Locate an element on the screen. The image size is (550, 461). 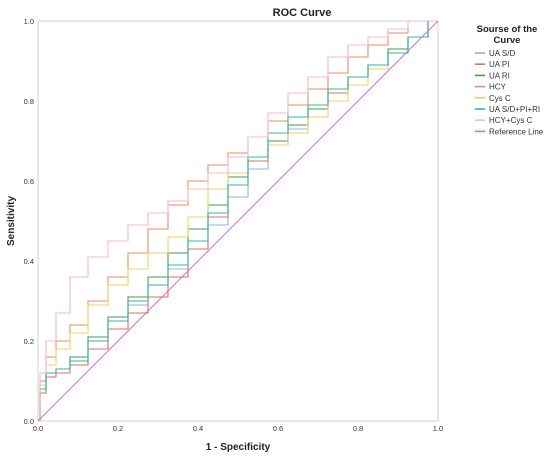
x-tick-label: 0.4 is located at coordinates (198, 428).